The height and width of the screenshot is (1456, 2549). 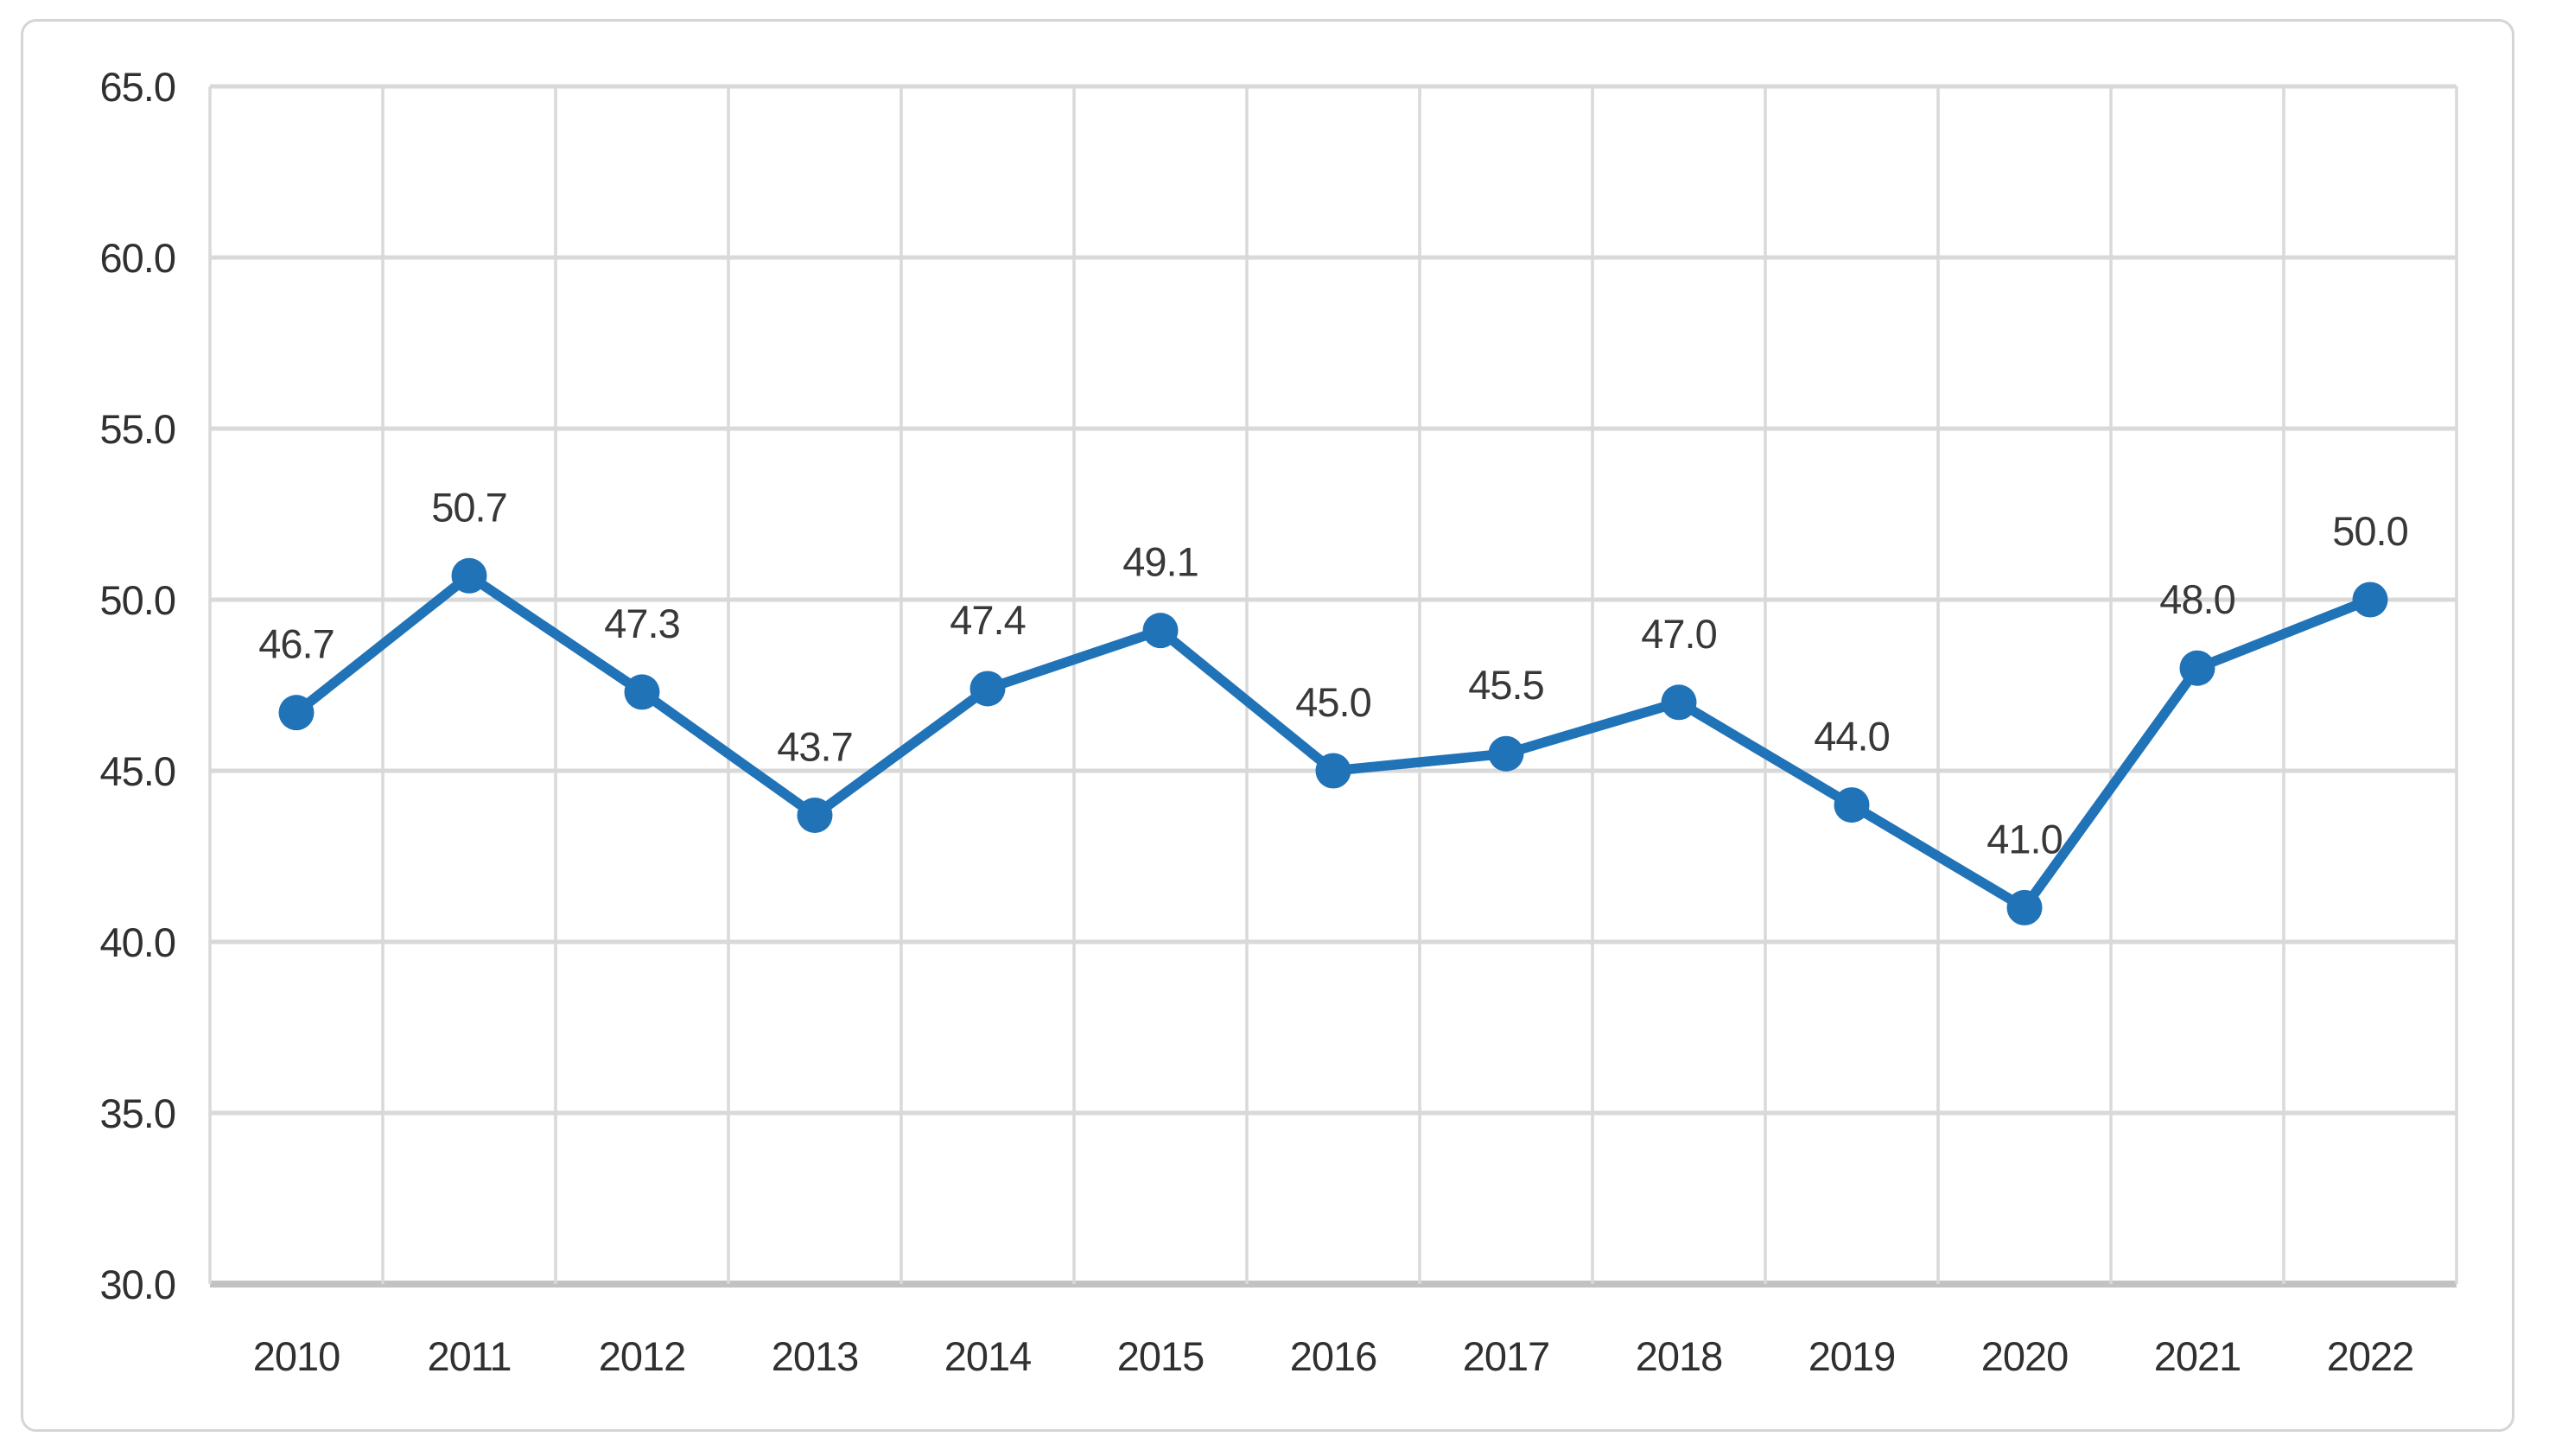 What do you see at coordinates (1161, 1356) in the screenshot?
I see `x-axis-tick-label: 2015` at bounding box center [1161, 1356].